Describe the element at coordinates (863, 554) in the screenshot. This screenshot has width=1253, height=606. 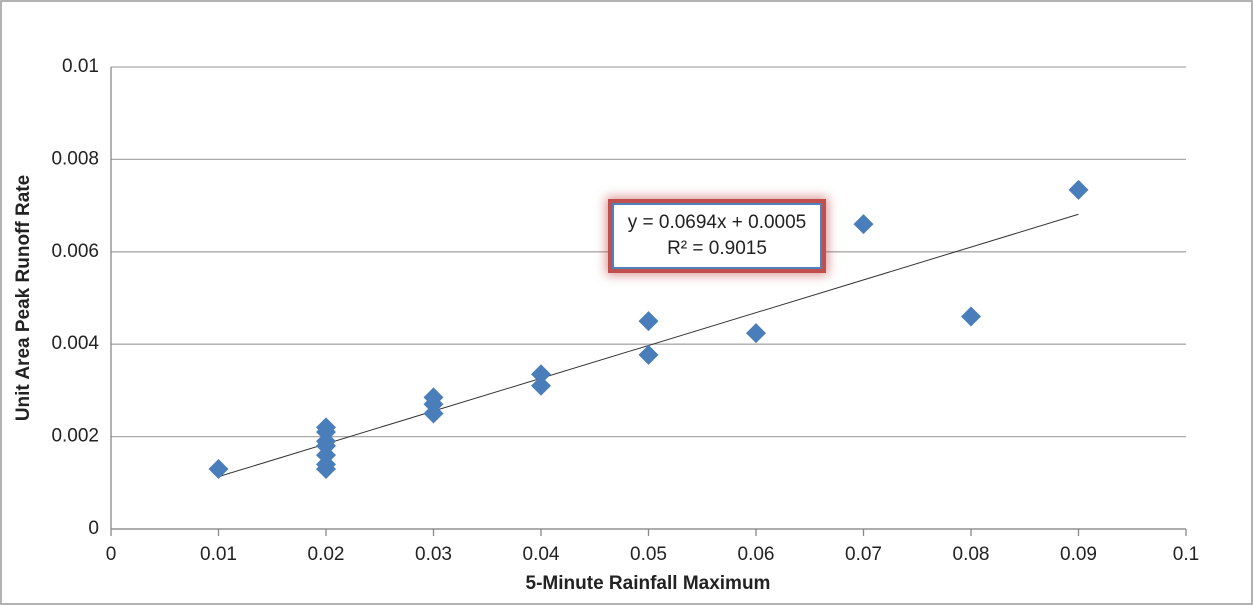
I see `x-tick-label: 0.07` at that location.